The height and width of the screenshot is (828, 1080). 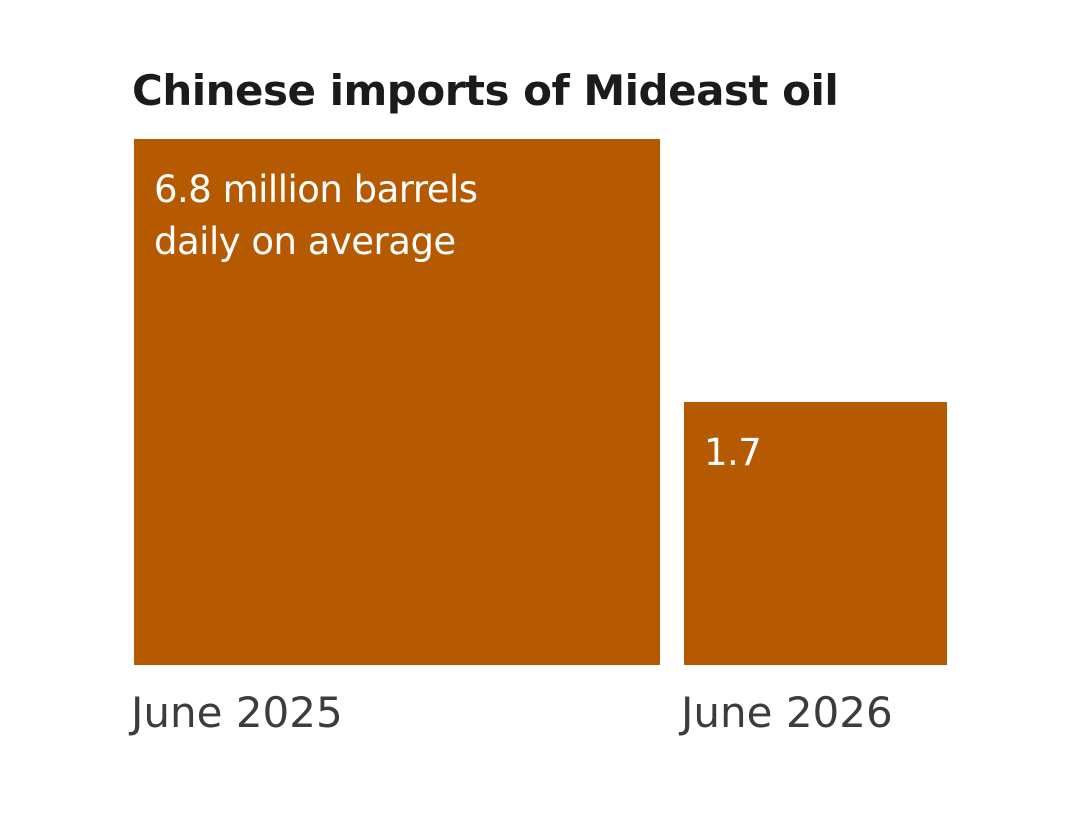 What do you see at coordinates (485, 90) in the screenshot?
I see `chart-title: Chinese imports of Mideast oil` at bounding box center [485, 90].